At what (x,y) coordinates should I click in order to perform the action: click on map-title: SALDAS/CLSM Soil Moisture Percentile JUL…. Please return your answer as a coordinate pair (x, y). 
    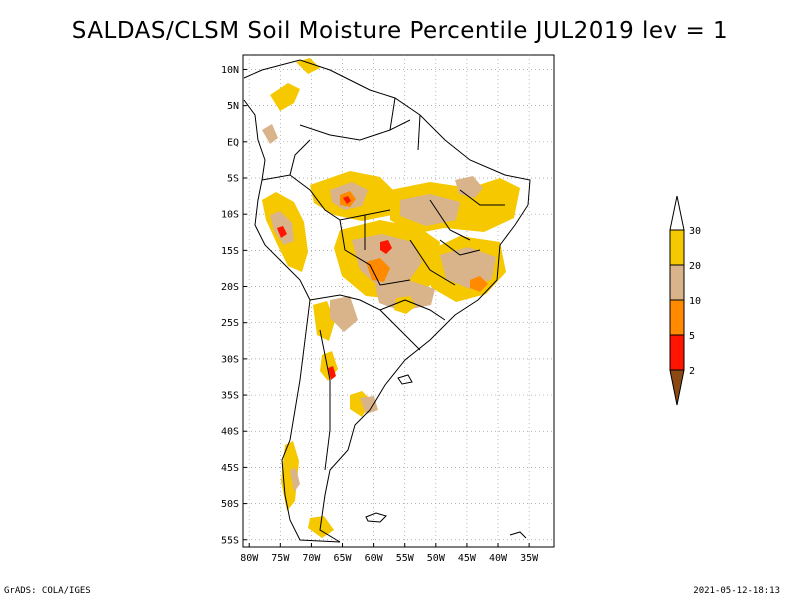
    Looking at the image, I should click on (400, 31).